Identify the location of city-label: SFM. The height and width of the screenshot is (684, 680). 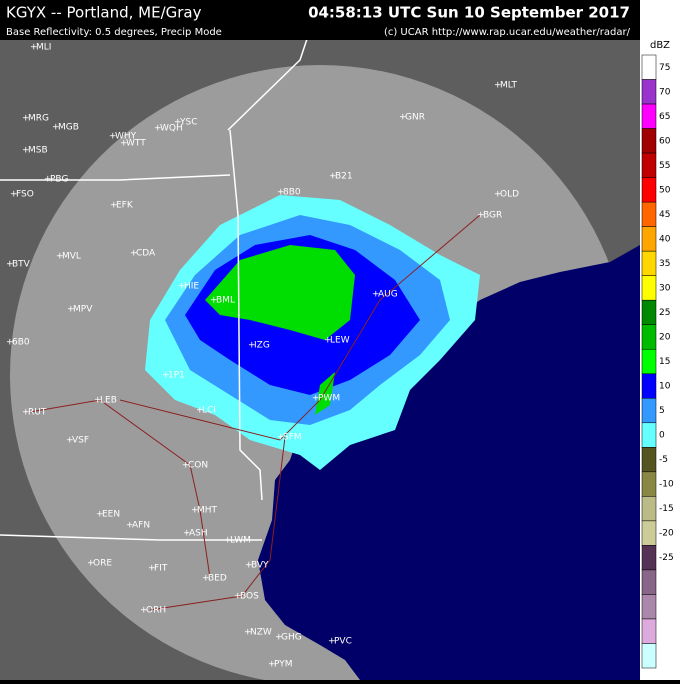
(292, 438).